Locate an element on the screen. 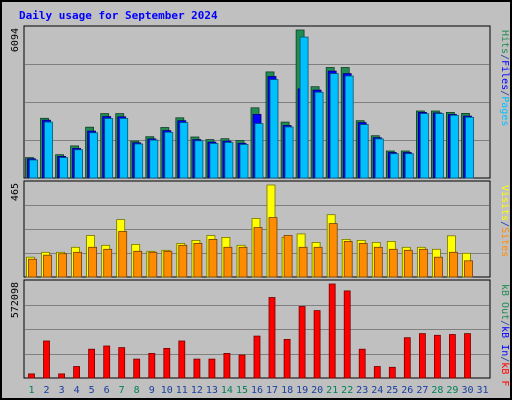 The image size is (512, 400). legend-item-pages-4: Pages is located at coordinates (504, 111).